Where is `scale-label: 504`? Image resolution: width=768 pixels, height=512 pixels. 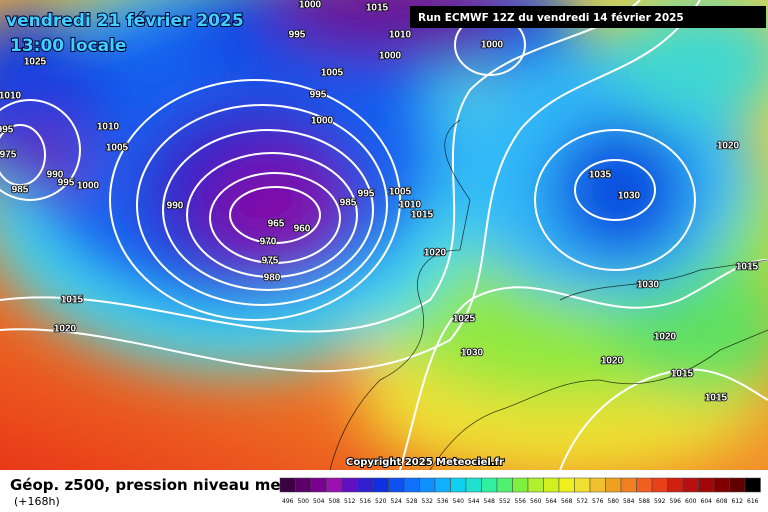
scale-label: 504 is located at coordinates (319, 501).